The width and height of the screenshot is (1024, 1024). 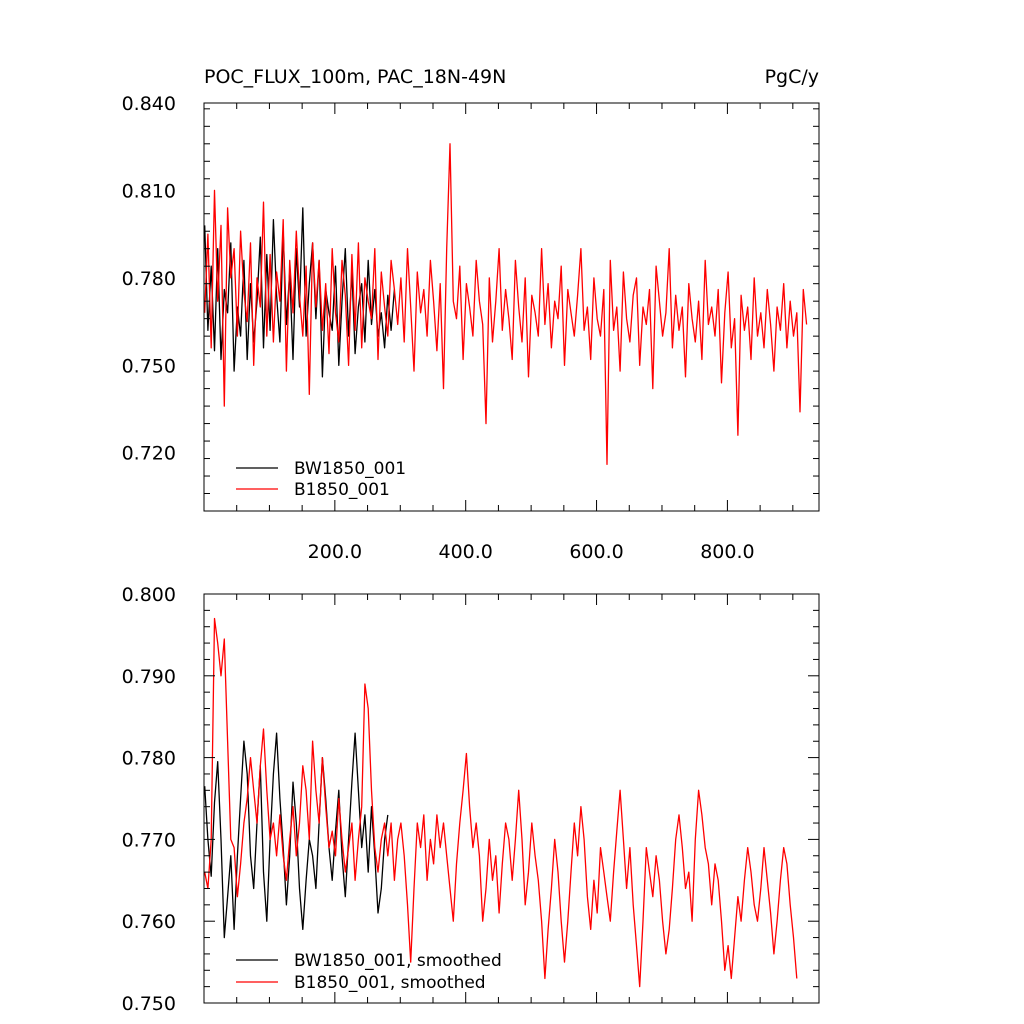 I want to click on legend-label: B1850_001, smoothed, so click(x=390, y=983).